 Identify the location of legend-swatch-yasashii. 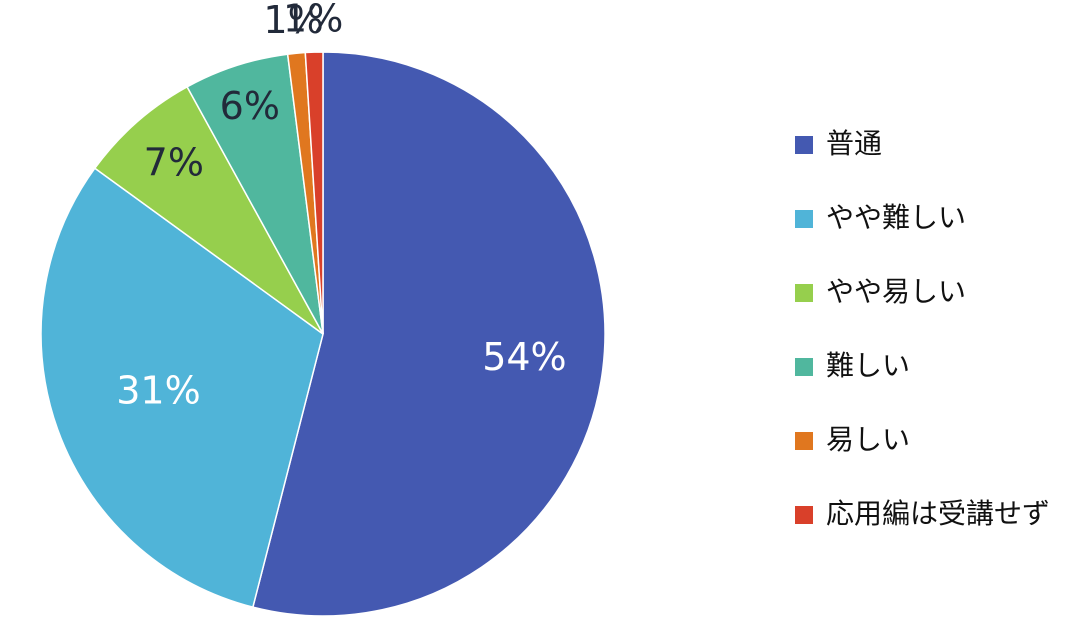
(804, 441).